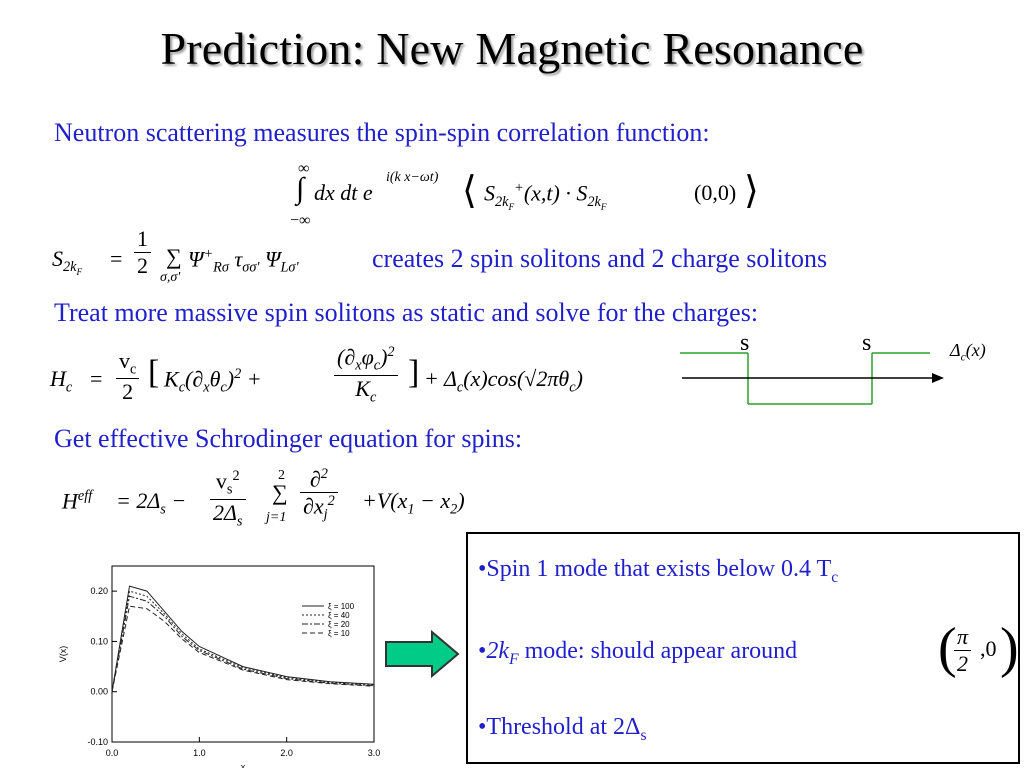 This screenshot has height=768, width=1024. I want to click on upper-limit: ∞, so click(304, 168).